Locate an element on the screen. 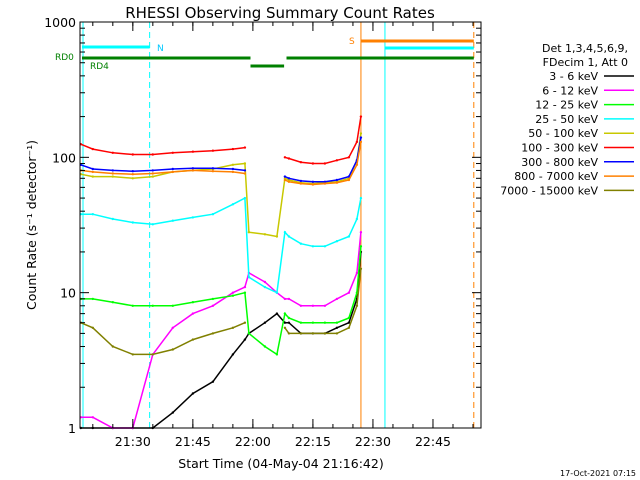 This screenshot has width=640, height=480. legend-label: 50 - 100 keV is located at coordinates (563, 133).